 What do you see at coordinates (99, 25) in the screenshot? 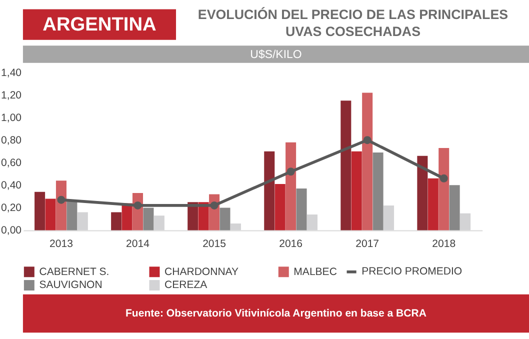
I see `text: ARGENTINA` at bounding box center [99, 25].